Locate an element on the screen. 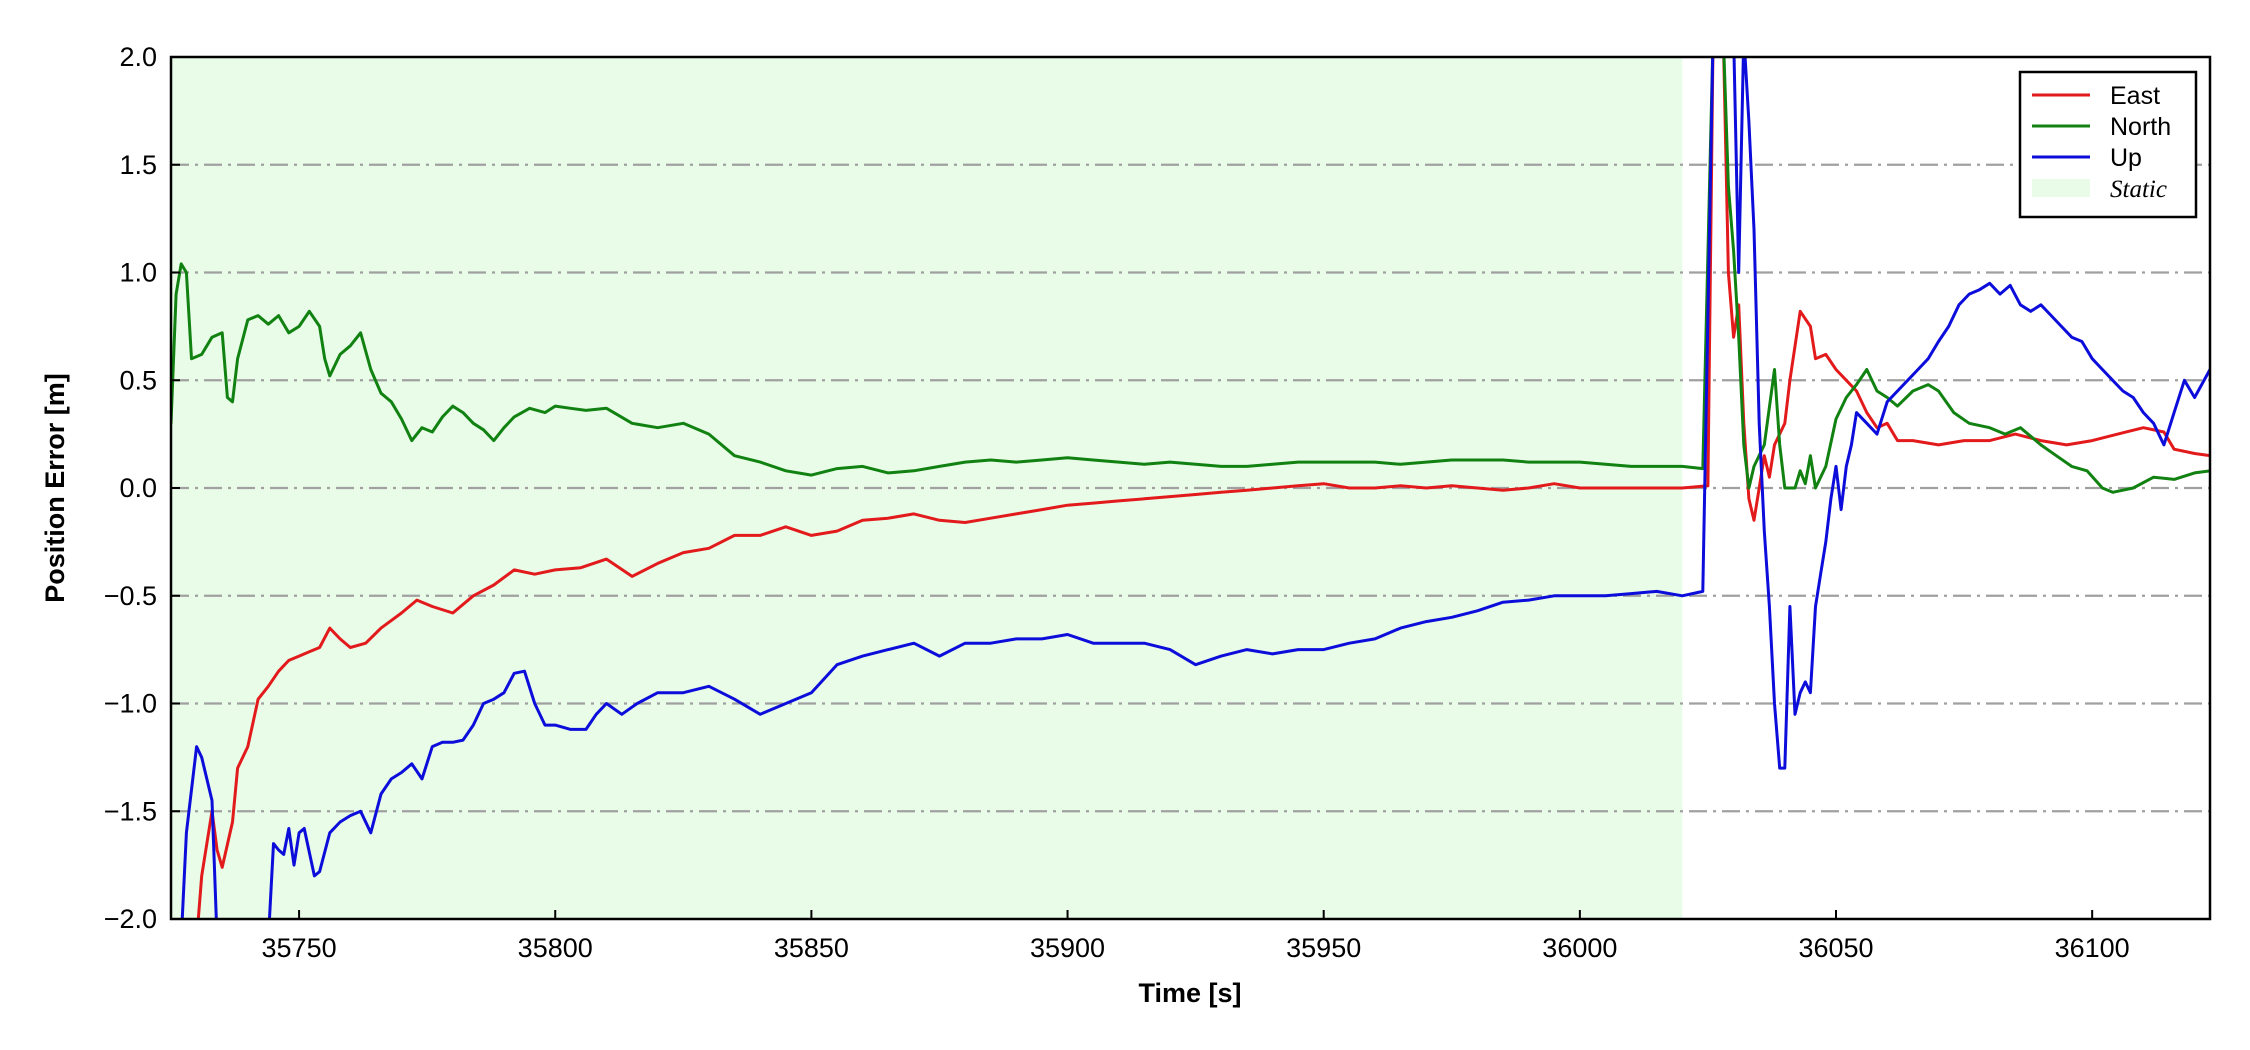 Image resolution: width=2250 pixels, height=1050 pixels. x-tick-label: 35750 is located at coordinates (299, 948).